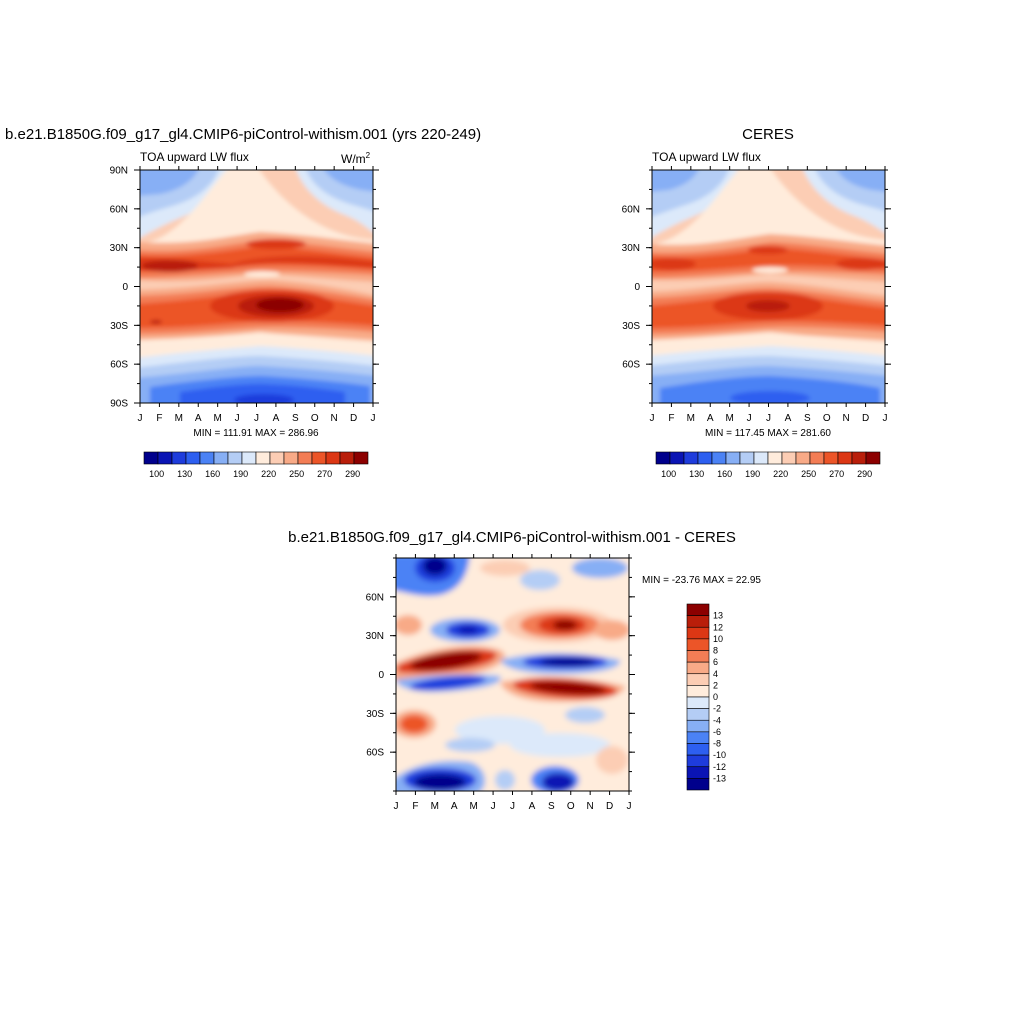  What do you see at coordinates (715, 674) in the screenshot?
I see `colorbar-label: 4` at bounding box center [715, 674].